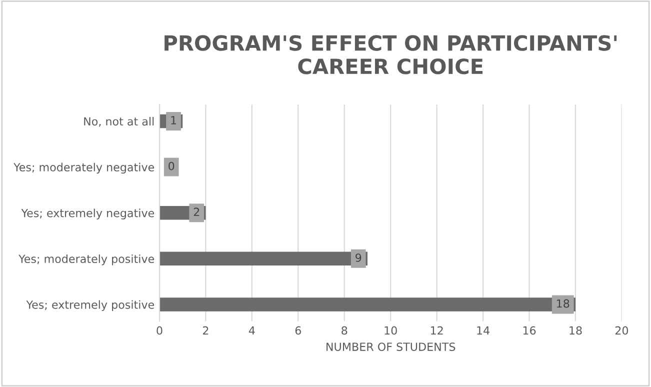 The image size is (651, 387). I want to click on x-tick-label: 2, so click(205, 330).